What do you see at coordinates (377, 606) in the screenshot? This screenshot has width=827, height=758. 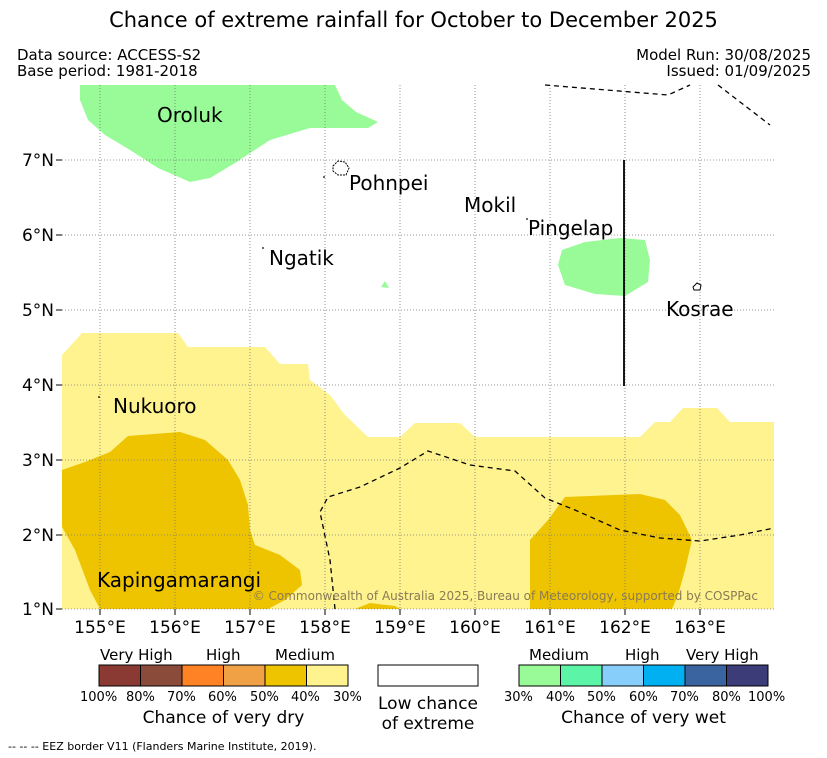 I see `dry-high-sliver` at bounding box center [377, 606].